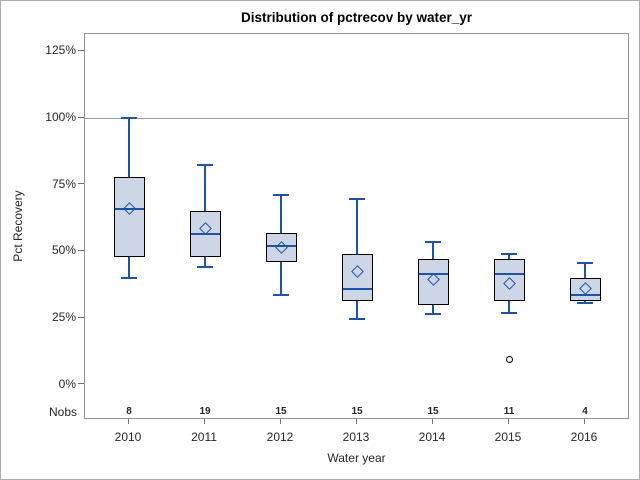 This screenshot has width=640, height=480. Describe the element at coordinates (205, 411) in the screenshot. I see `nobs-value-2011: 19` at that location.